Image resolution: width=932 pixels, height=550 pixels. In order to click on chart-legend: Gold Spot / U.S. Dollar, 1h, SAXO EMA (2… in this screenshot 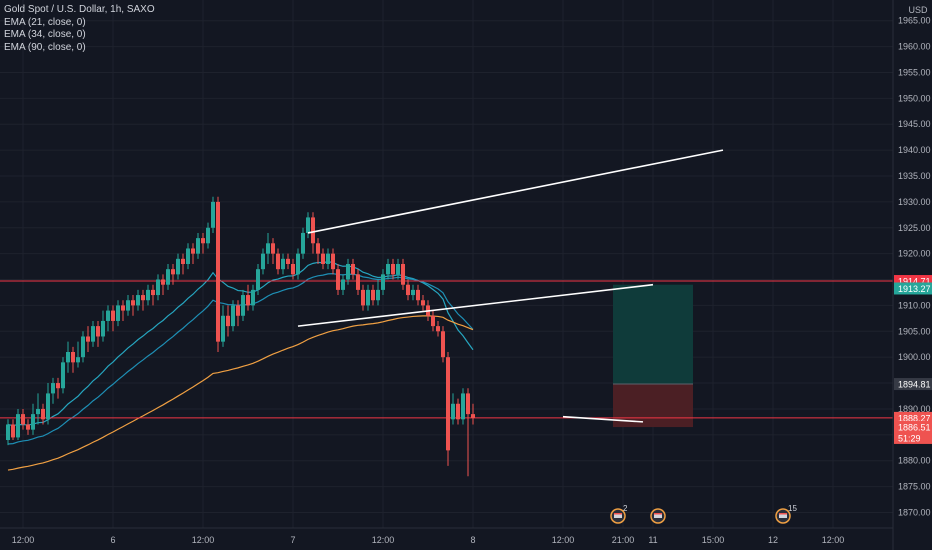, I will do `click(79, 29)`.